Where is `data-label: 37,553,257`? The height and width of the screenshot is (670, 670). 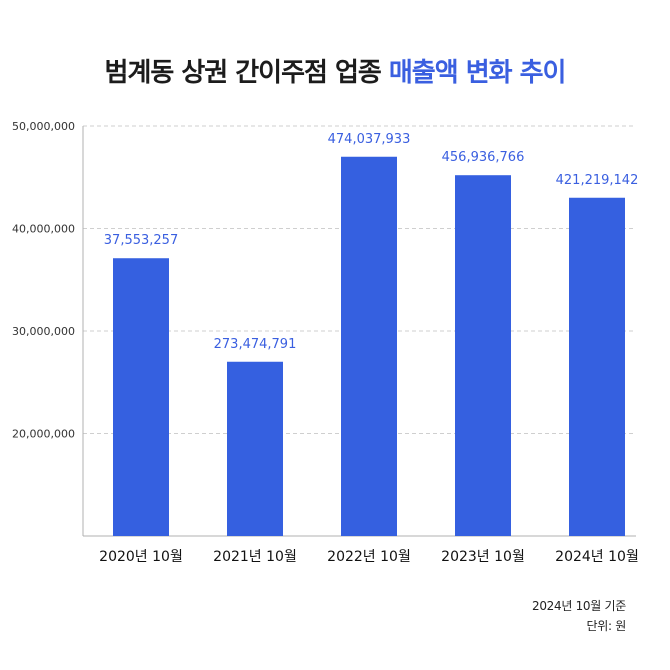 data-label: 37,553,257 is located at coordinates (141, 240).